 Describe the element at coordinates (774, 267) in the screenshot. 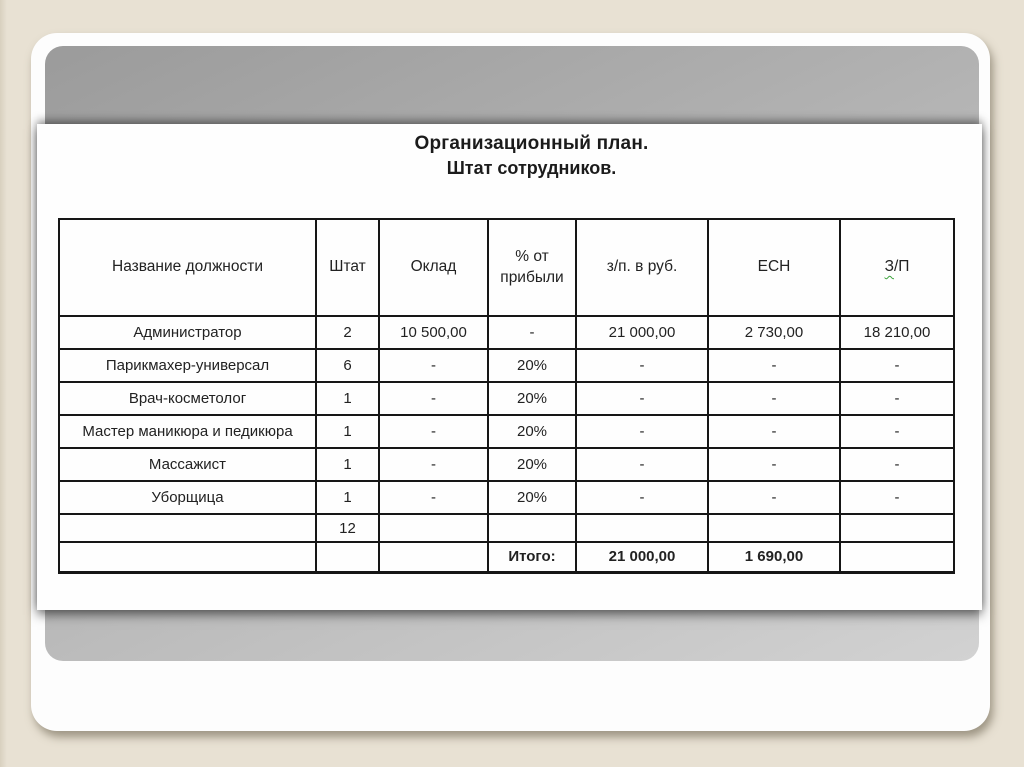

I see `header-esn: ЕСН` at that location.